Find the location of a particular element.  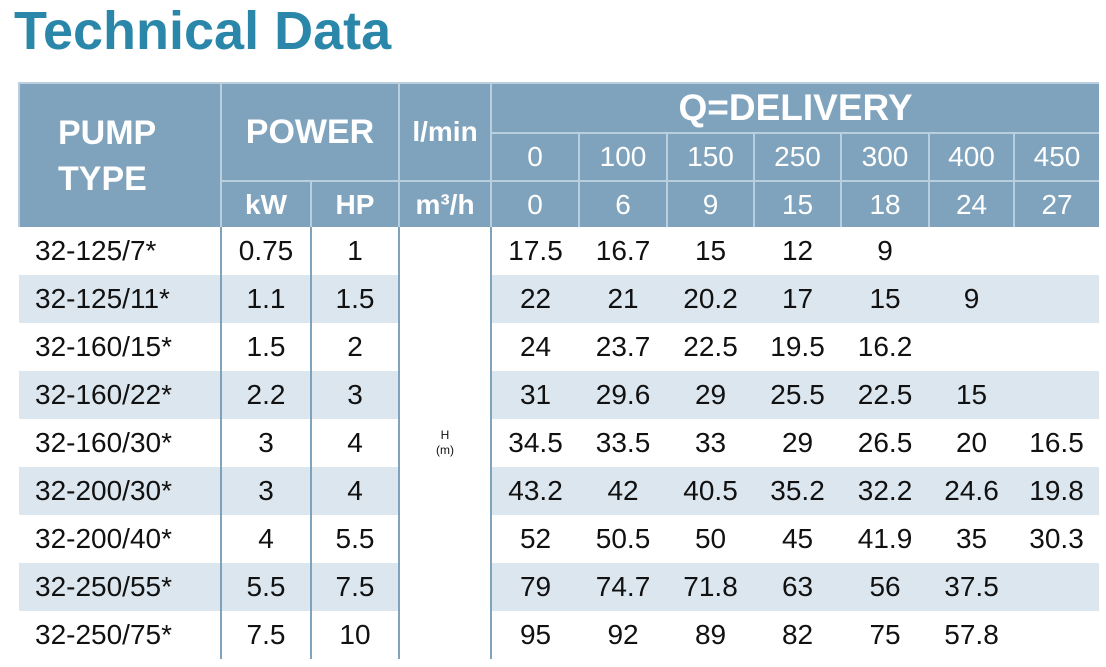

data-row: 32-250/55* 5.5 7.5 79 74.7 71.8 63 56 37.5 is located at coordinates (559, 587).